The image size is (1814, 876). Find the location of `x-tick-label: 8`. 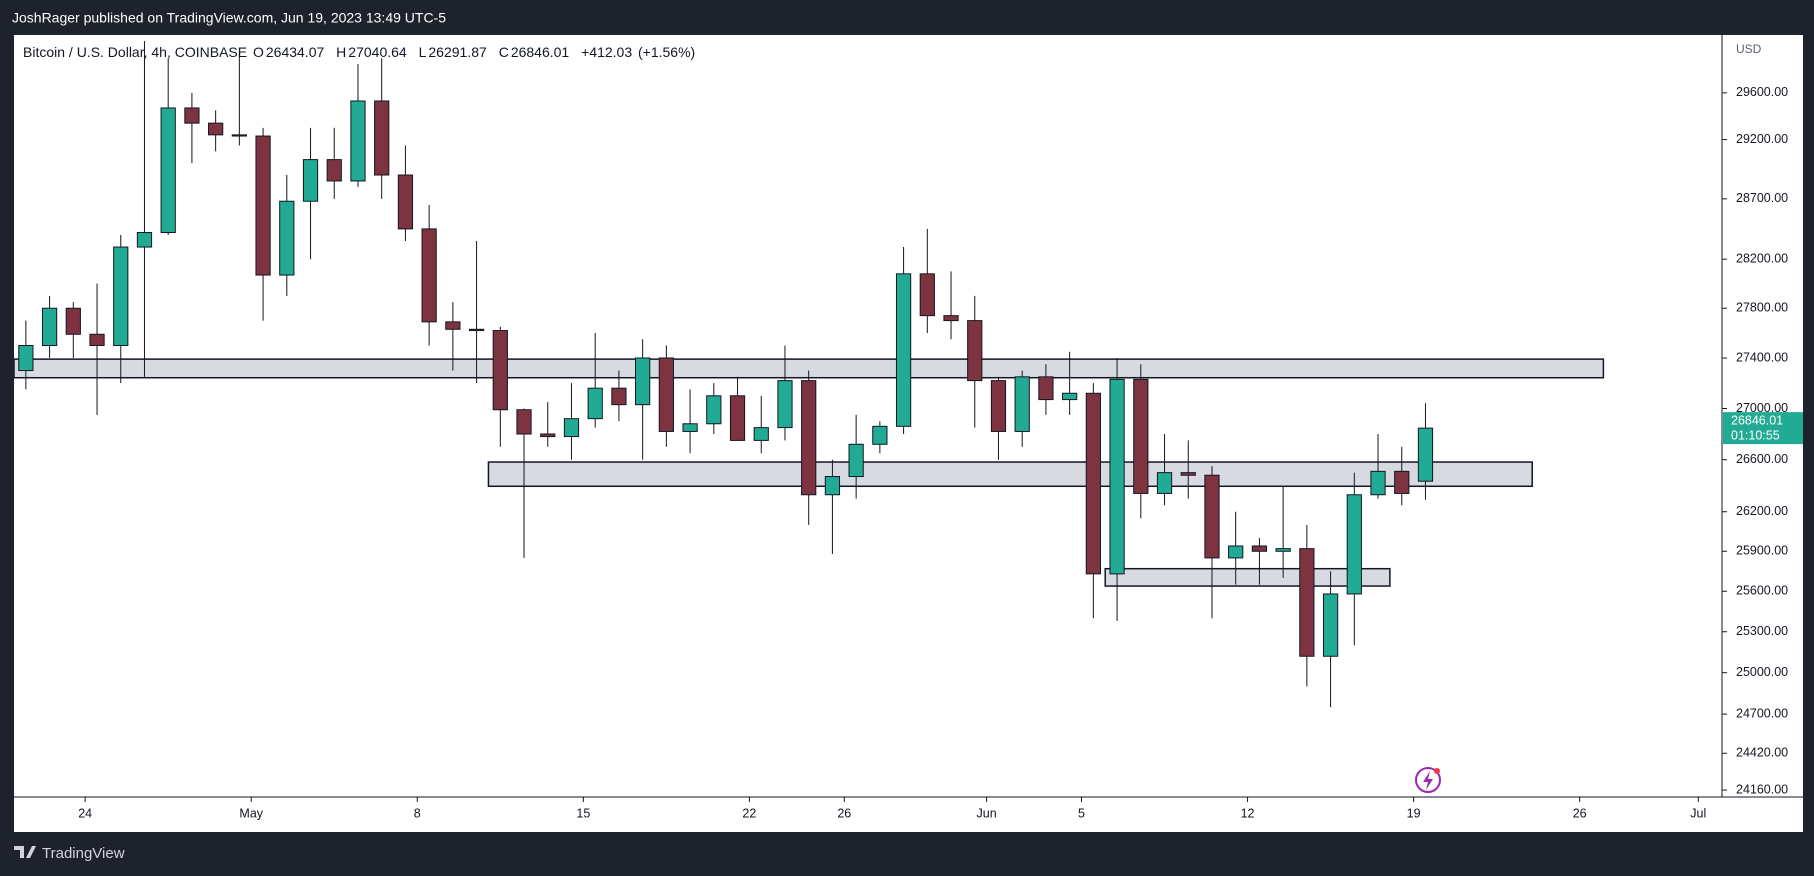

x-tick-label: 8 is located at coordinates (417, 813).